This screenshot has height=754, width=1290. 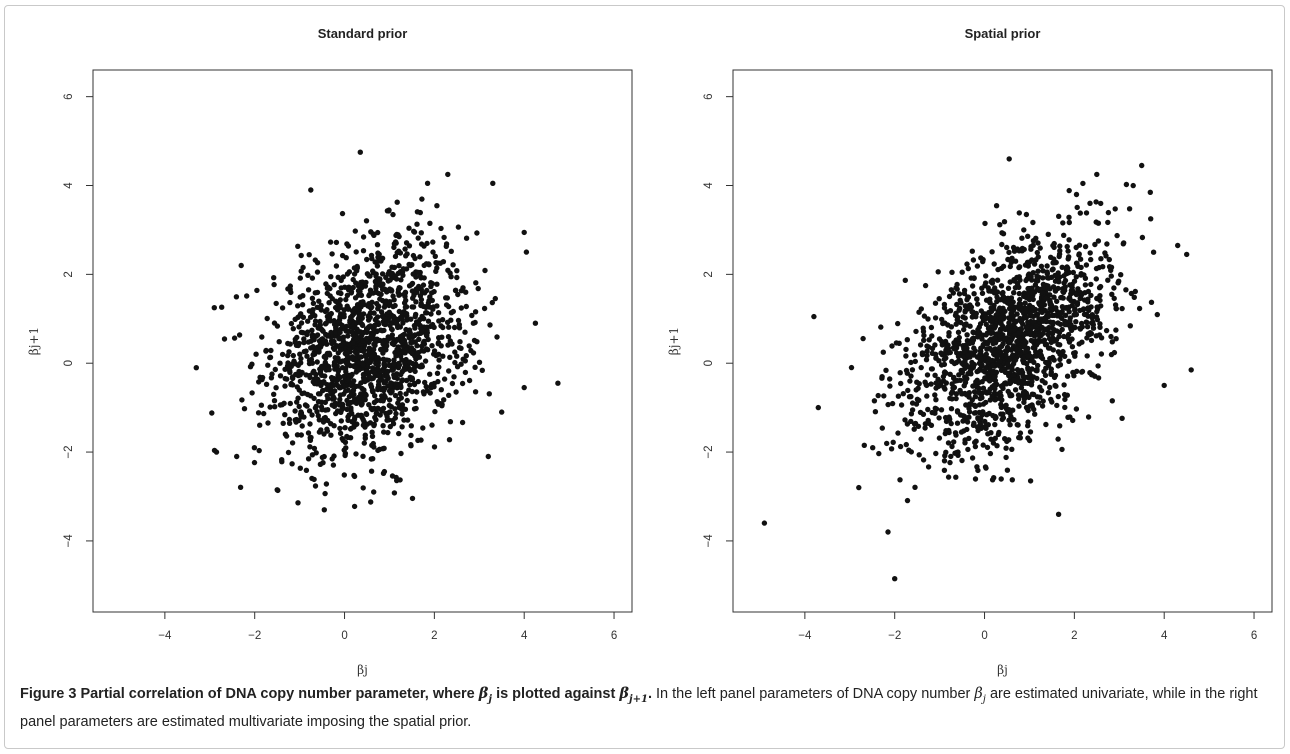 I want to click on x-tick-label: 6, so click(x=614, y=636).